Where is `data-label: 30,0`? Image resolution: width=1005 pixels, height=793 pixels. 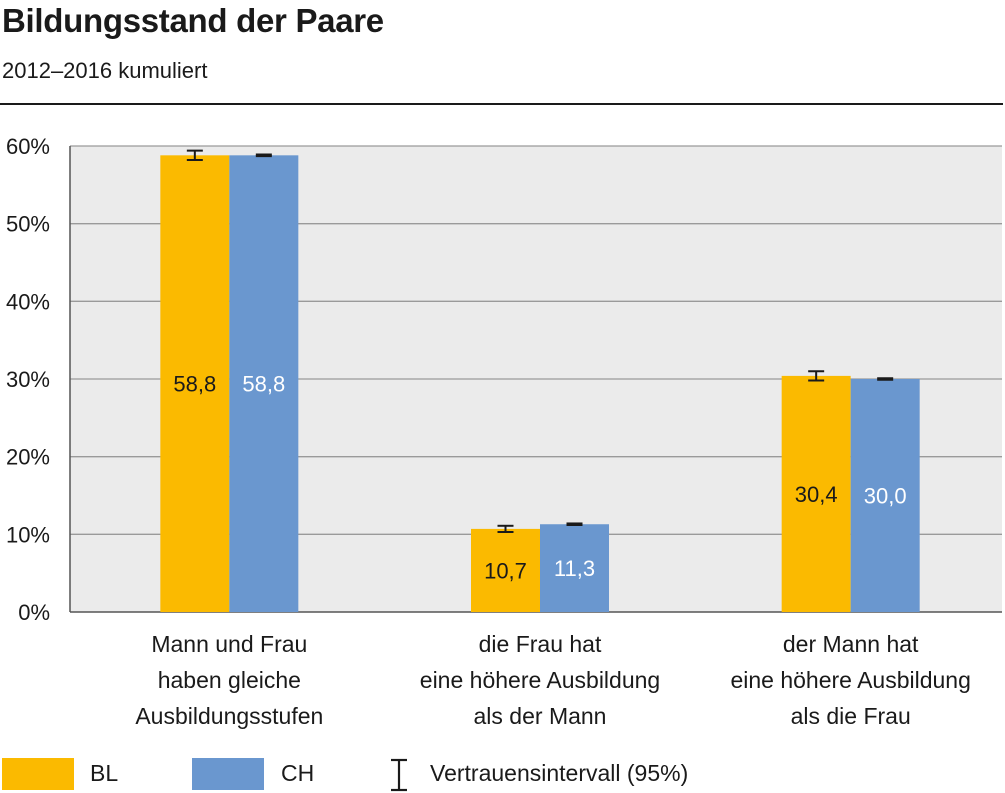 data-label: 30,0 is located at coordinates (885, 496).